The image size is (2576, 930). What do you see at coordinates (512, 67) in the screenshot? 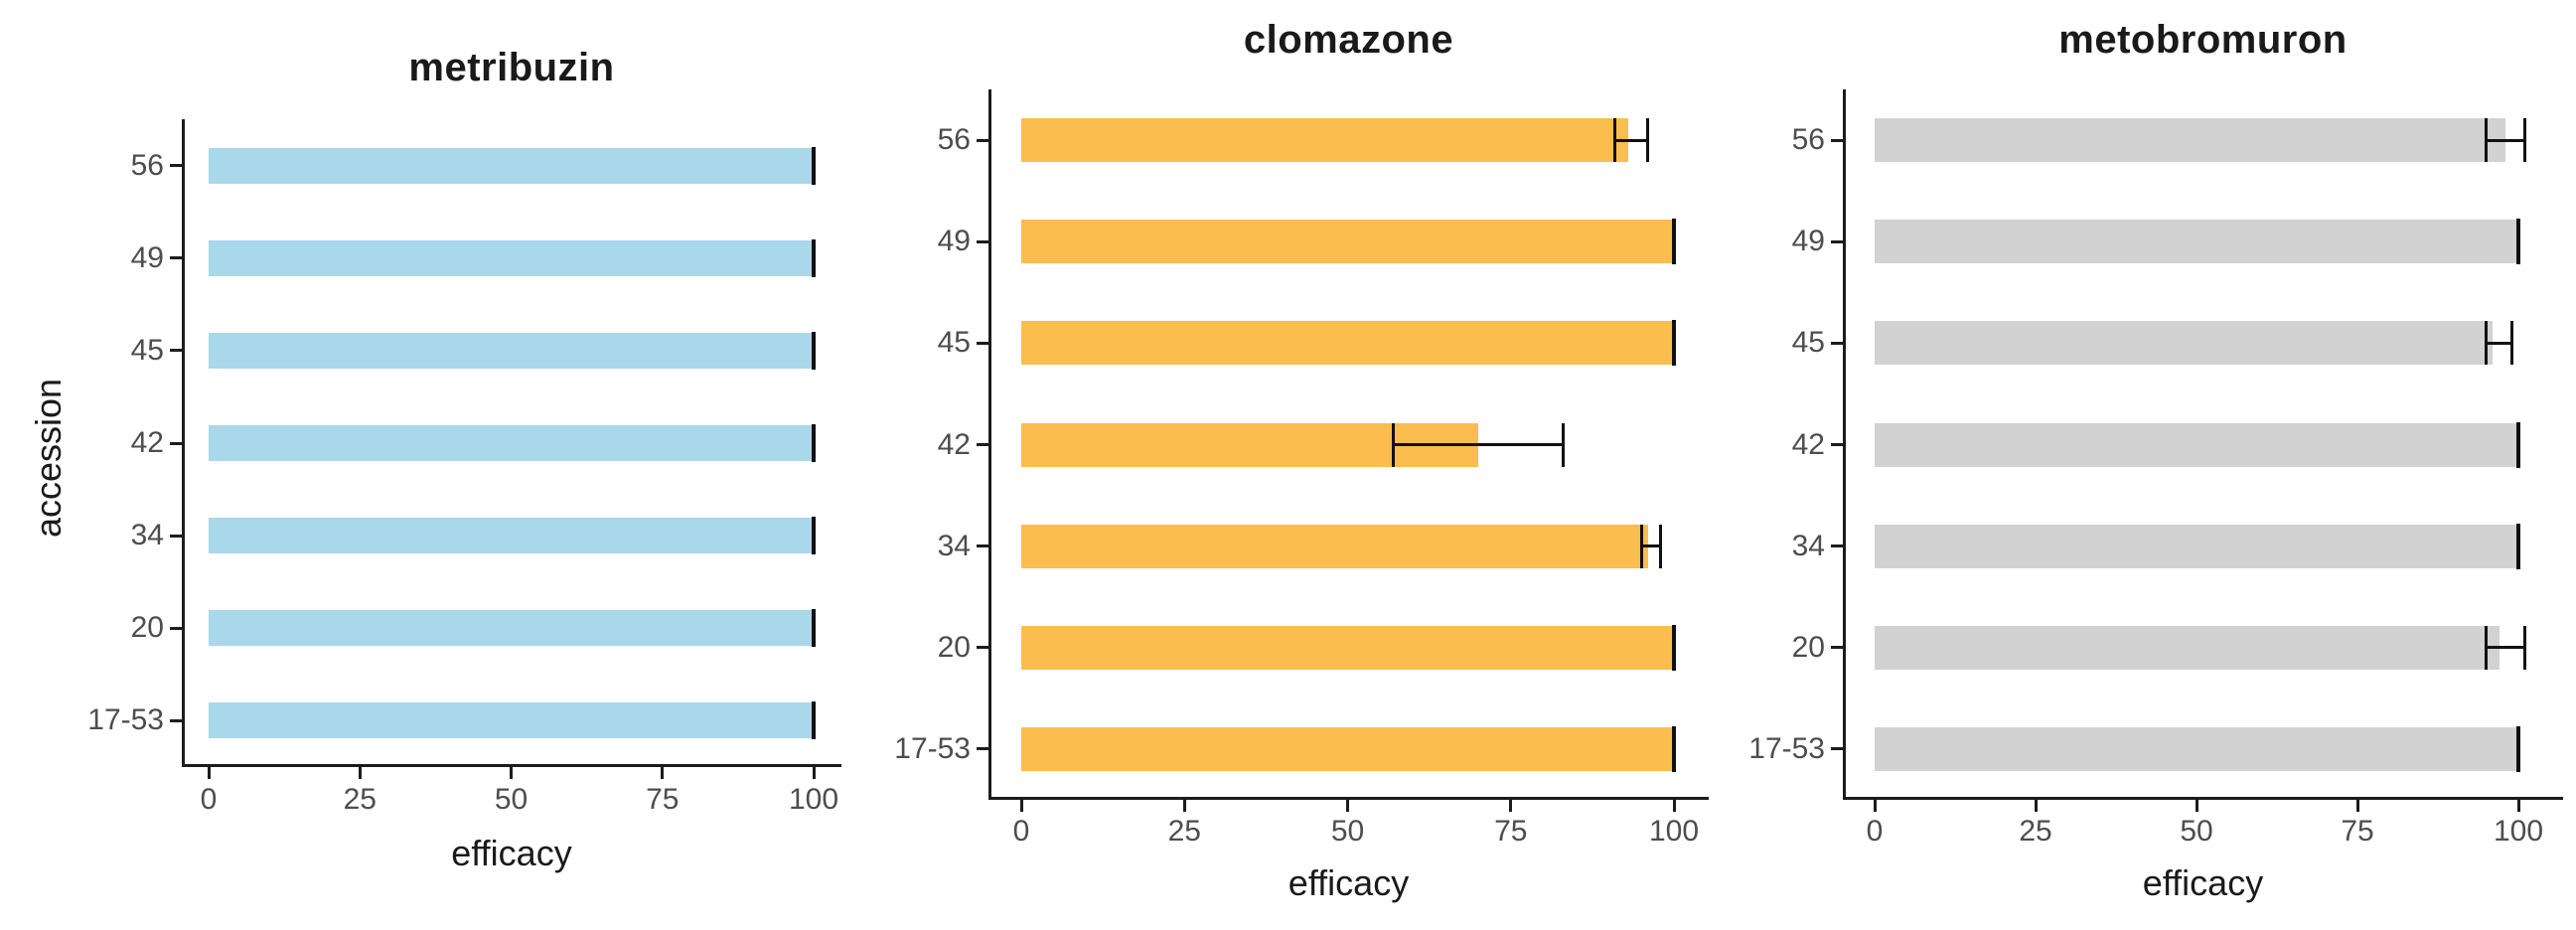
I see `panel-title-metribuzin: metribuzin` at bounding box center [512, 67].